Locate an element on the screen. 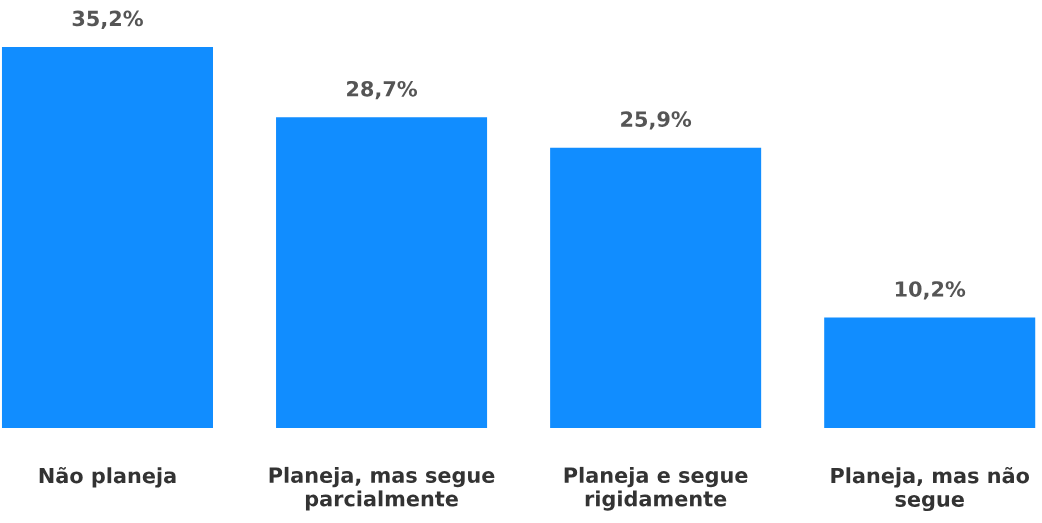 This screenshot has width=1042, height=523. data-label: 35,2% is located at coordinates (107, 19).